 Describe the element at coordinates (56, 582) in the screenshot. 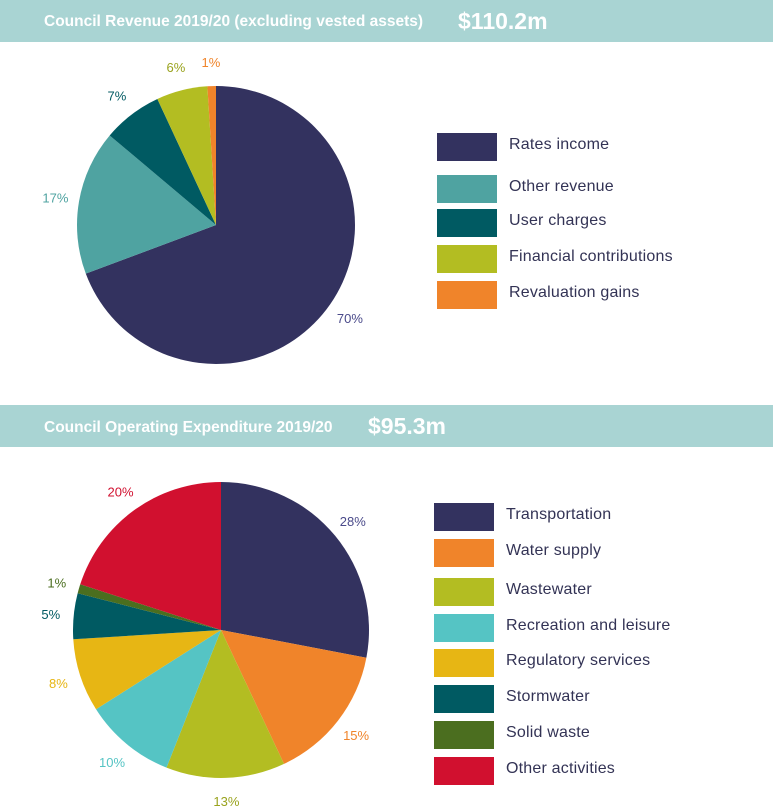

I see `pie-label-solid-waste: 1%` at that location.